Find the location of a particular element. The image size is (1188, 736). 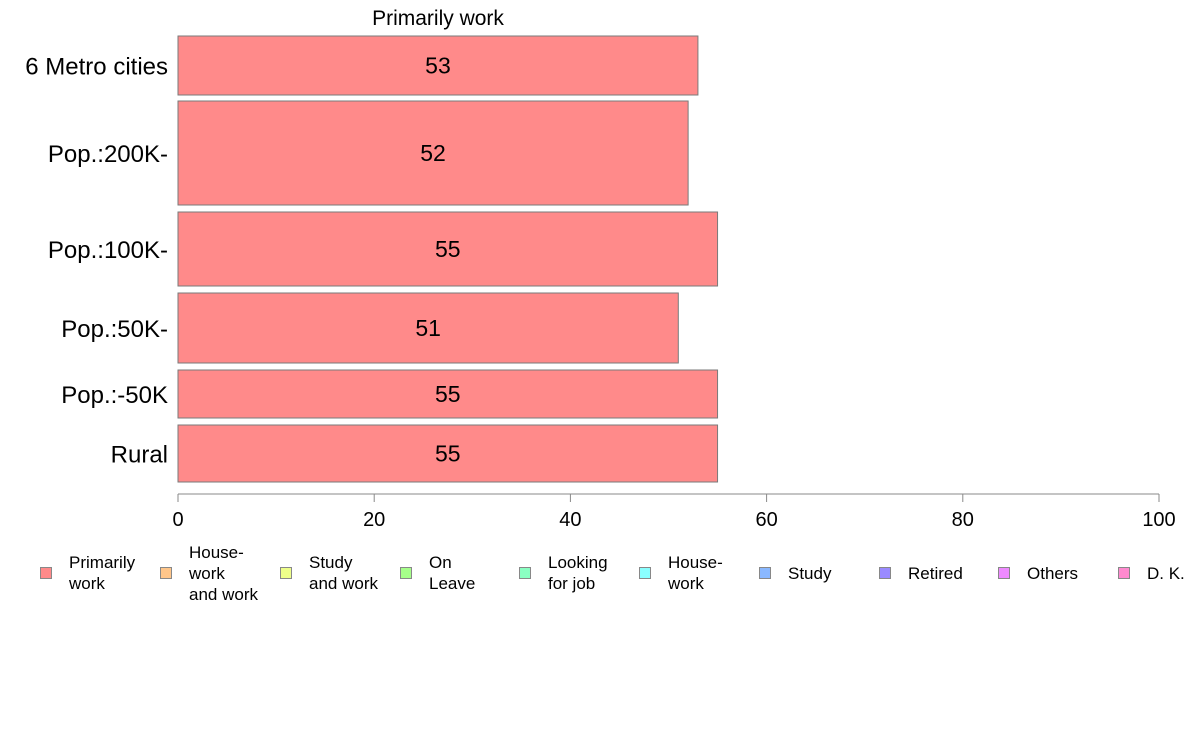

legend-item-9: D. K. is located at coordinates (1151, 562).